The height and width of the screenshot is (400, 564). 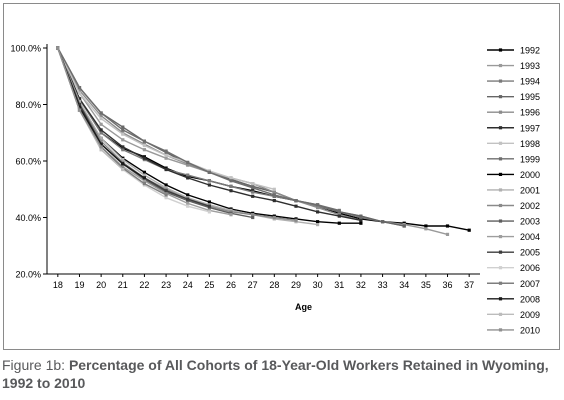 I want to click on x-axis-label: Age, so click(x=303, y=307).